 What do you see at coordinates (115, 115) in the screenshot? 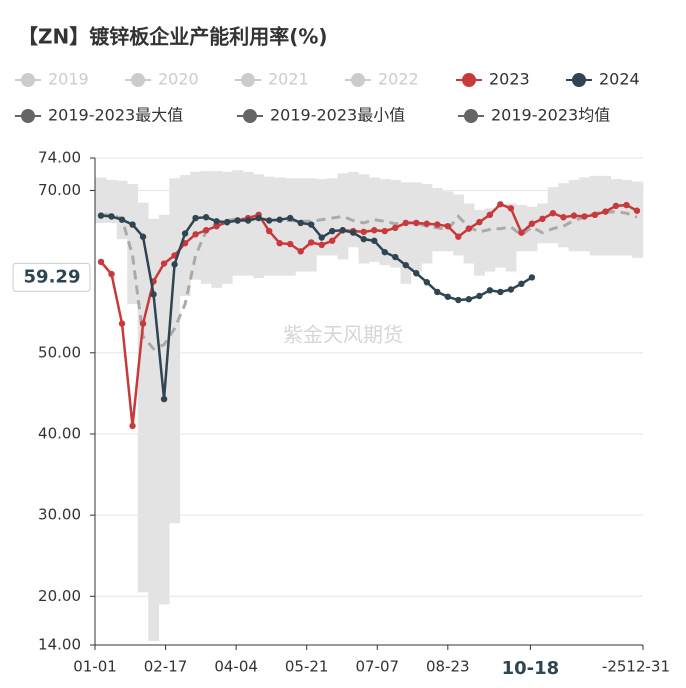
I see `legend-label: 2019-2023最大值` at bounding box center [115, 115].